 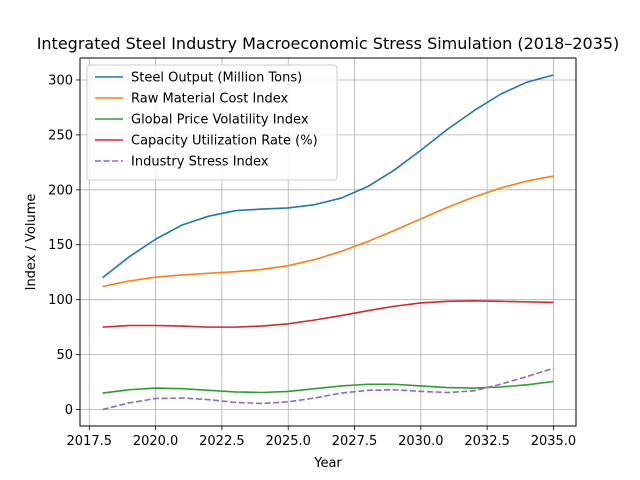 What do you see at coordinates (60, 135) in the screenshot?
I see `y-tick-label: 250` at bounding box center [60, 135].